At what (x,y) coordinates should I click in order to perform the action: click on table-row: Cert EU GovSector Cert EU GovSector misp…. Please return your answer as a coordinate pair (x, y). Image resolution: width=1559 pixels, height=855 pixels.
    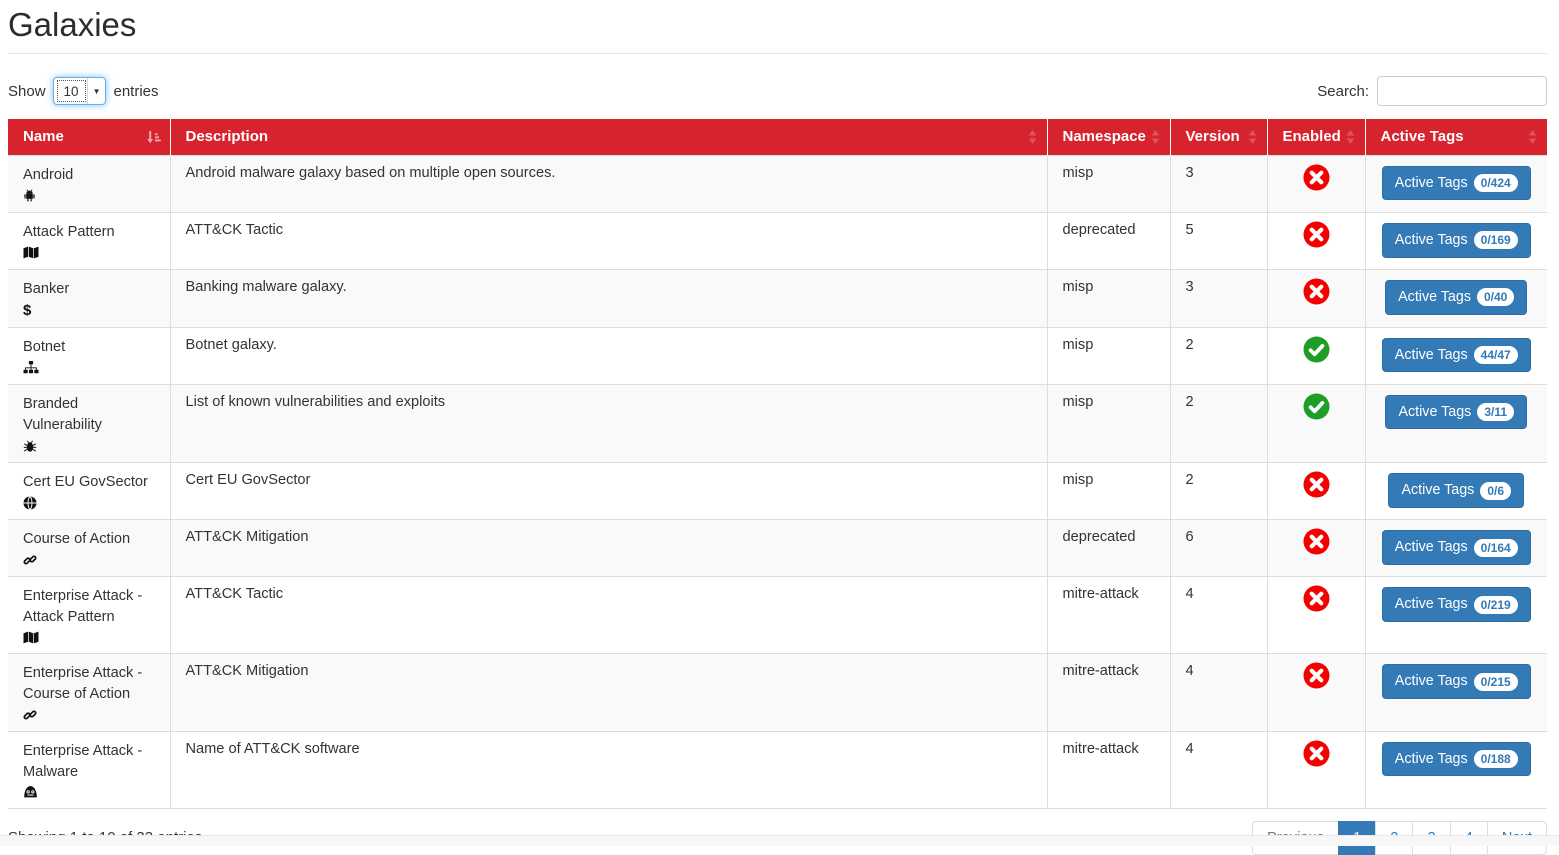
    Looking at the image, I should click on (777, 491).